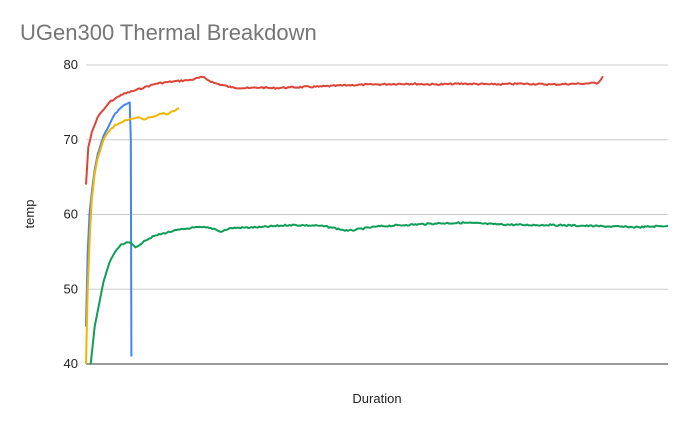 This screenshot has height=426, width=690. Describe the element at coordinates (71, 363) in the screenshot. I see `y-tick-label: 40` at that location.